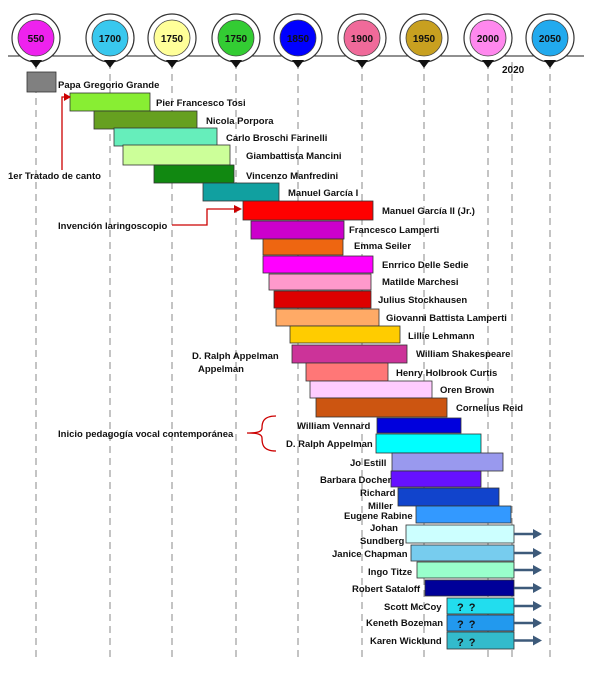 Image resolution: width=589 pixels, height=679 pixels. What do you see at coordinates (380, 506) in the screenshot?
I see `person-label-line2: Miller` at bounding box center [380, 506].